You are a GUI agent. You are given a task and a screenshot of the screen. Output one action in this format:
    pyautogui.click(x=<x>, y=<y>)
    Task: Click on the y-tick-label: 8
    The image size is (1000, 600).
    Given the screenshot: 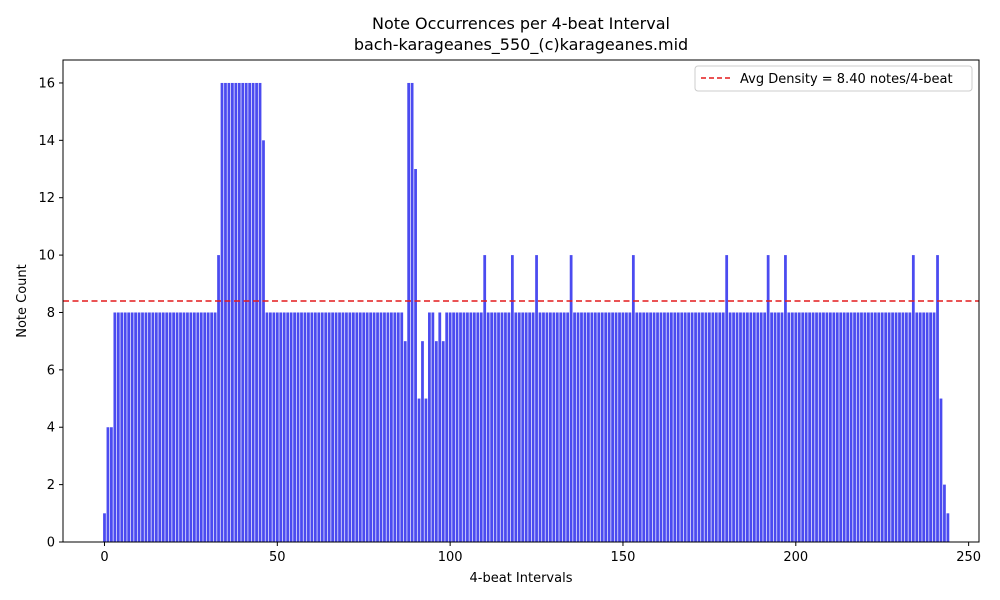 What is the action you would take?
    pyautogui.click(x=51, y=313)
    